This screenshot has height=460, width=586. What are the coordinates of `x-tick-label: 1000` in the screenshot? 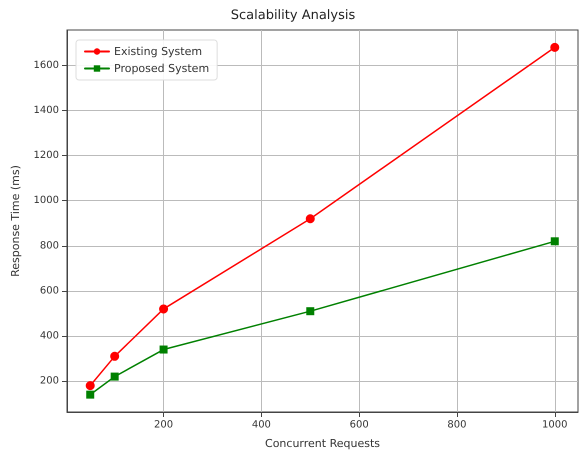 It's located at (555, 425).